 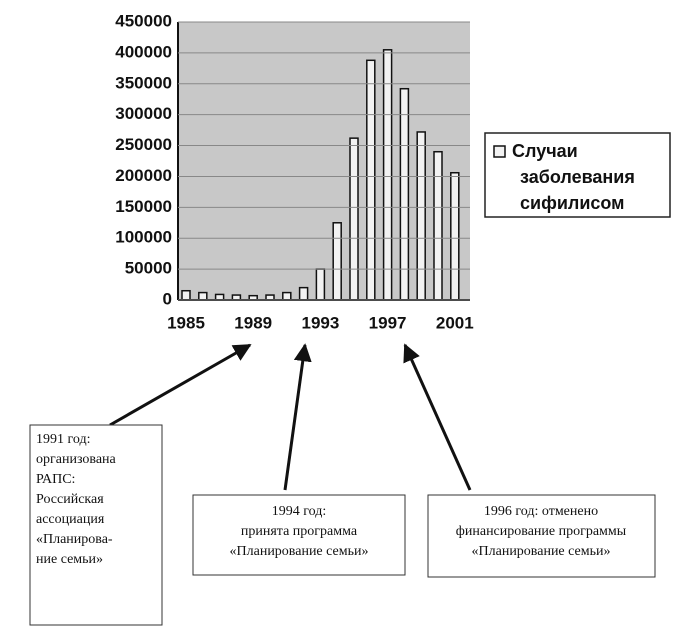 What do you see at coordinates (143, 51) in the screenshot?
I see `y-tick-label: 400000` at bounding box center [143, 51].